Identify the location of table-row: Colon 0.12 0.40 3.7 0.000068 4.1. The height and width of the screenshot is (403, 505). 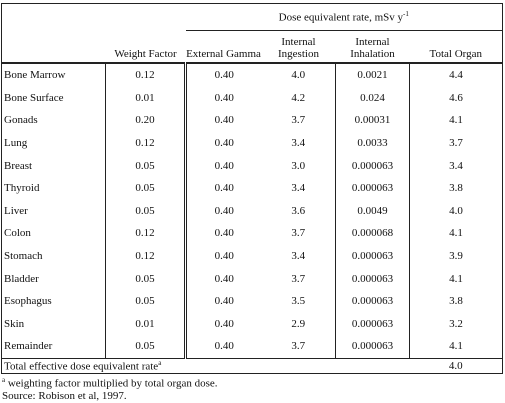
(252, 233).